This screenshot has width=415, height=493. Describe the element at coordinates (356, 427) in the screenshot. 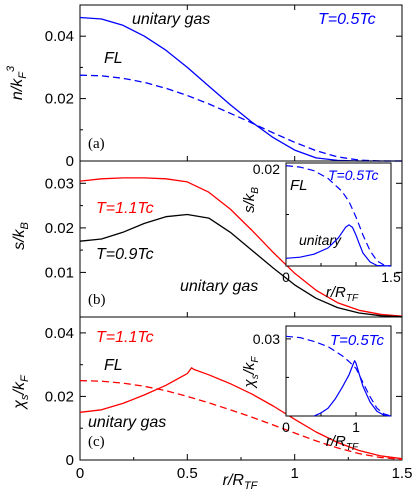

I see `inset-c-xtick-1: 1` at that location.